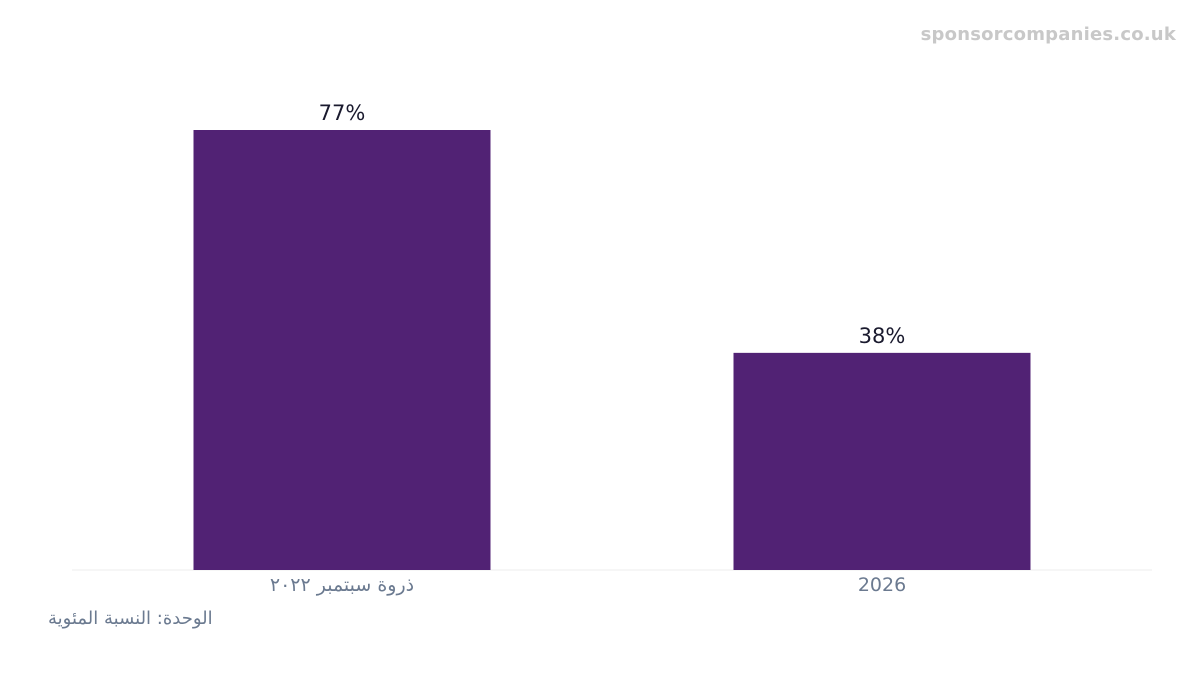 This screenshot has width=1200, height=675. Describe the element at coordinates (342, 113) in the screenshot. I see `bar-value-label-0: 77%` at that location.